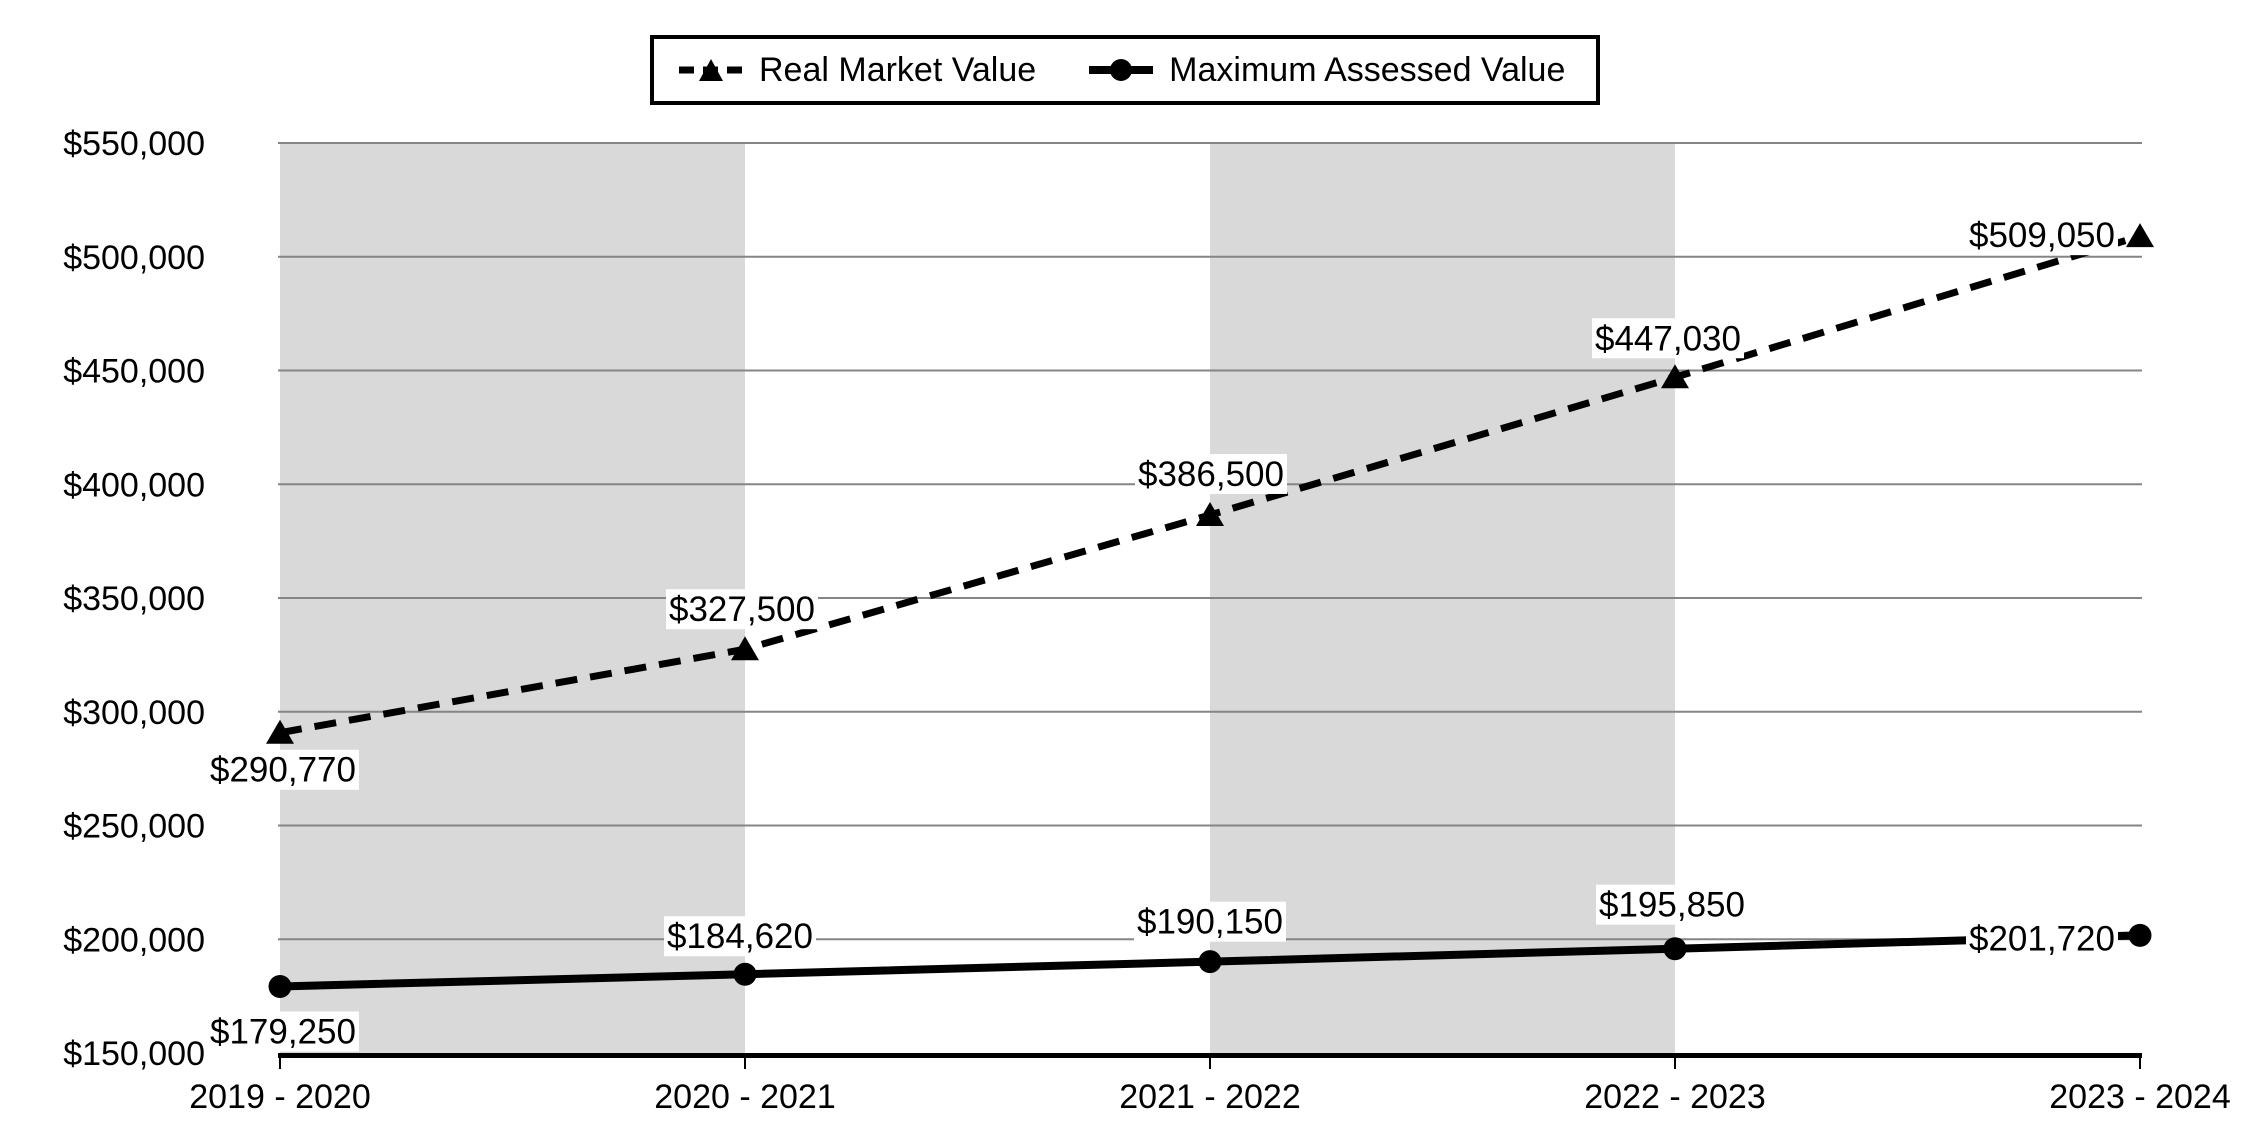 Image resolution: width=2250 pixels, height=1140 pixels. Describe the element at coordinates (134, 144) in the screenshot. I see `y-axis-tick-label: $550,000` at that location.